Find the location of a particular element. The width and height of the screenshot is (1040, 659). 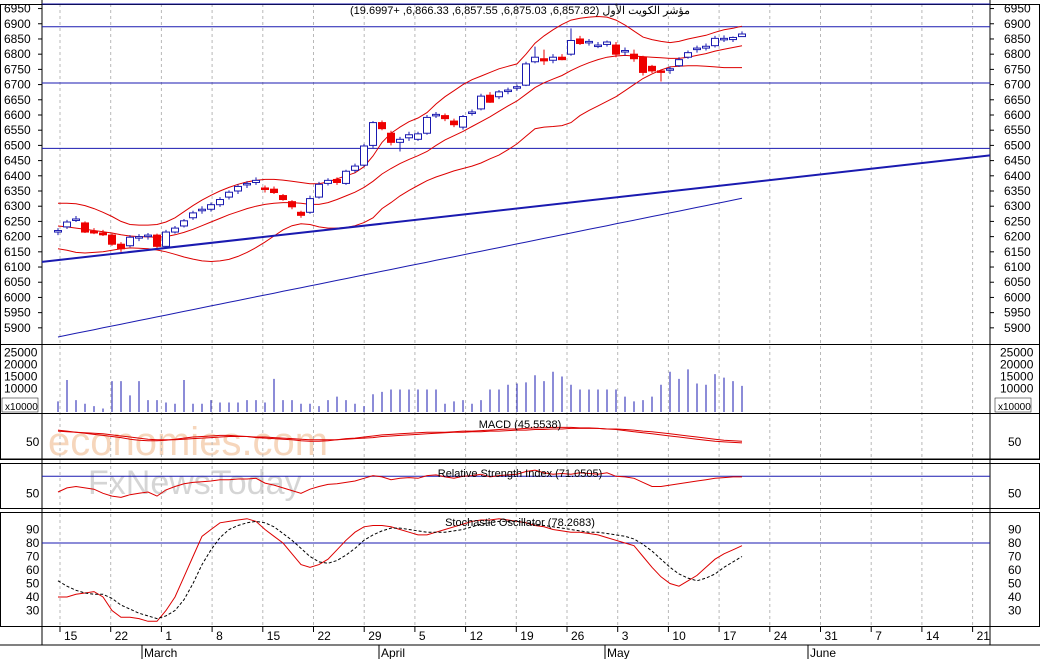

macd-axis-ticks: 50 50 is located at coordinates (524, 442).